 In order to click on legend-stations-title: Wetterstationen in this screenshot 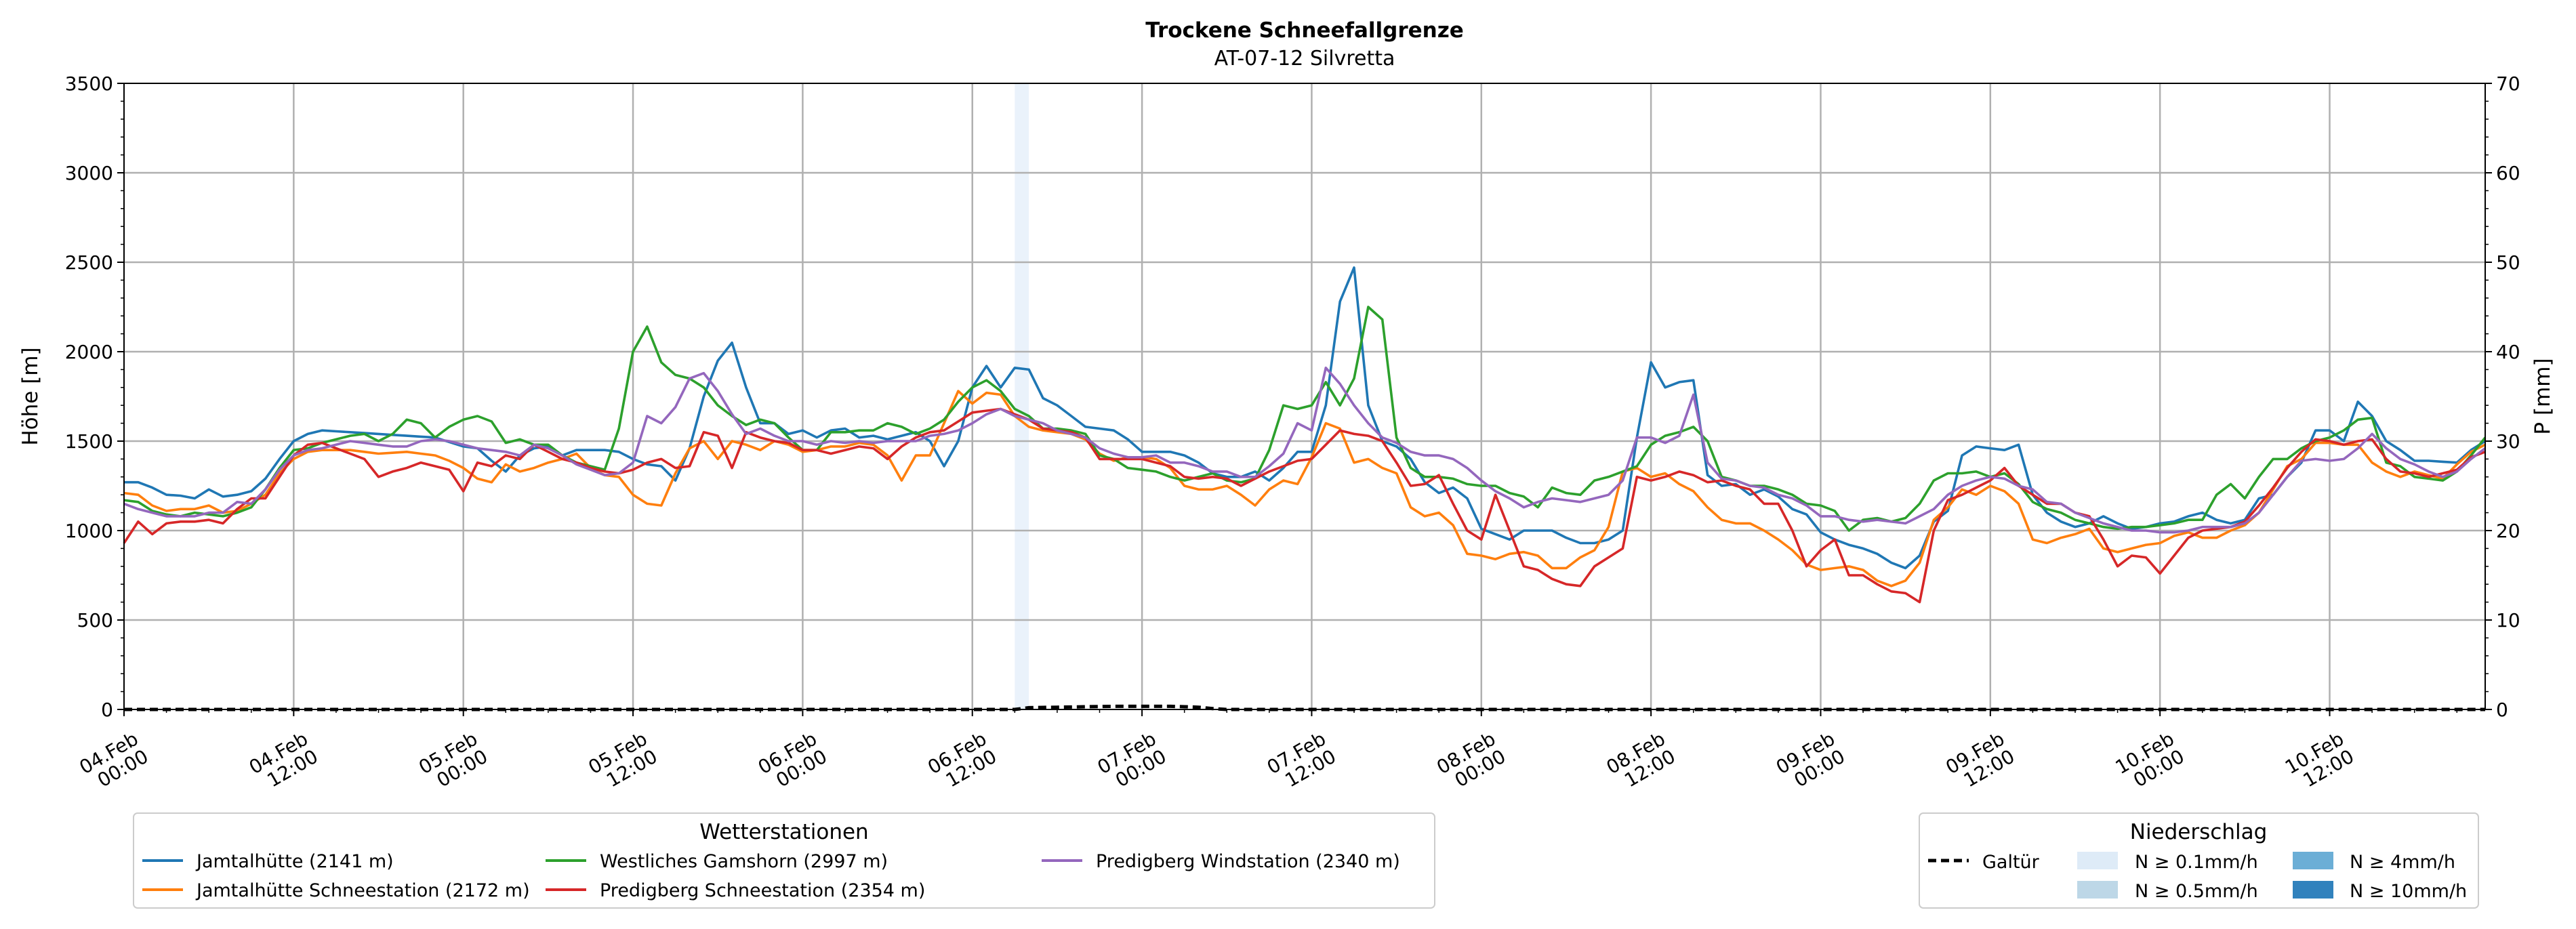, I will do `click(783, 832)`.